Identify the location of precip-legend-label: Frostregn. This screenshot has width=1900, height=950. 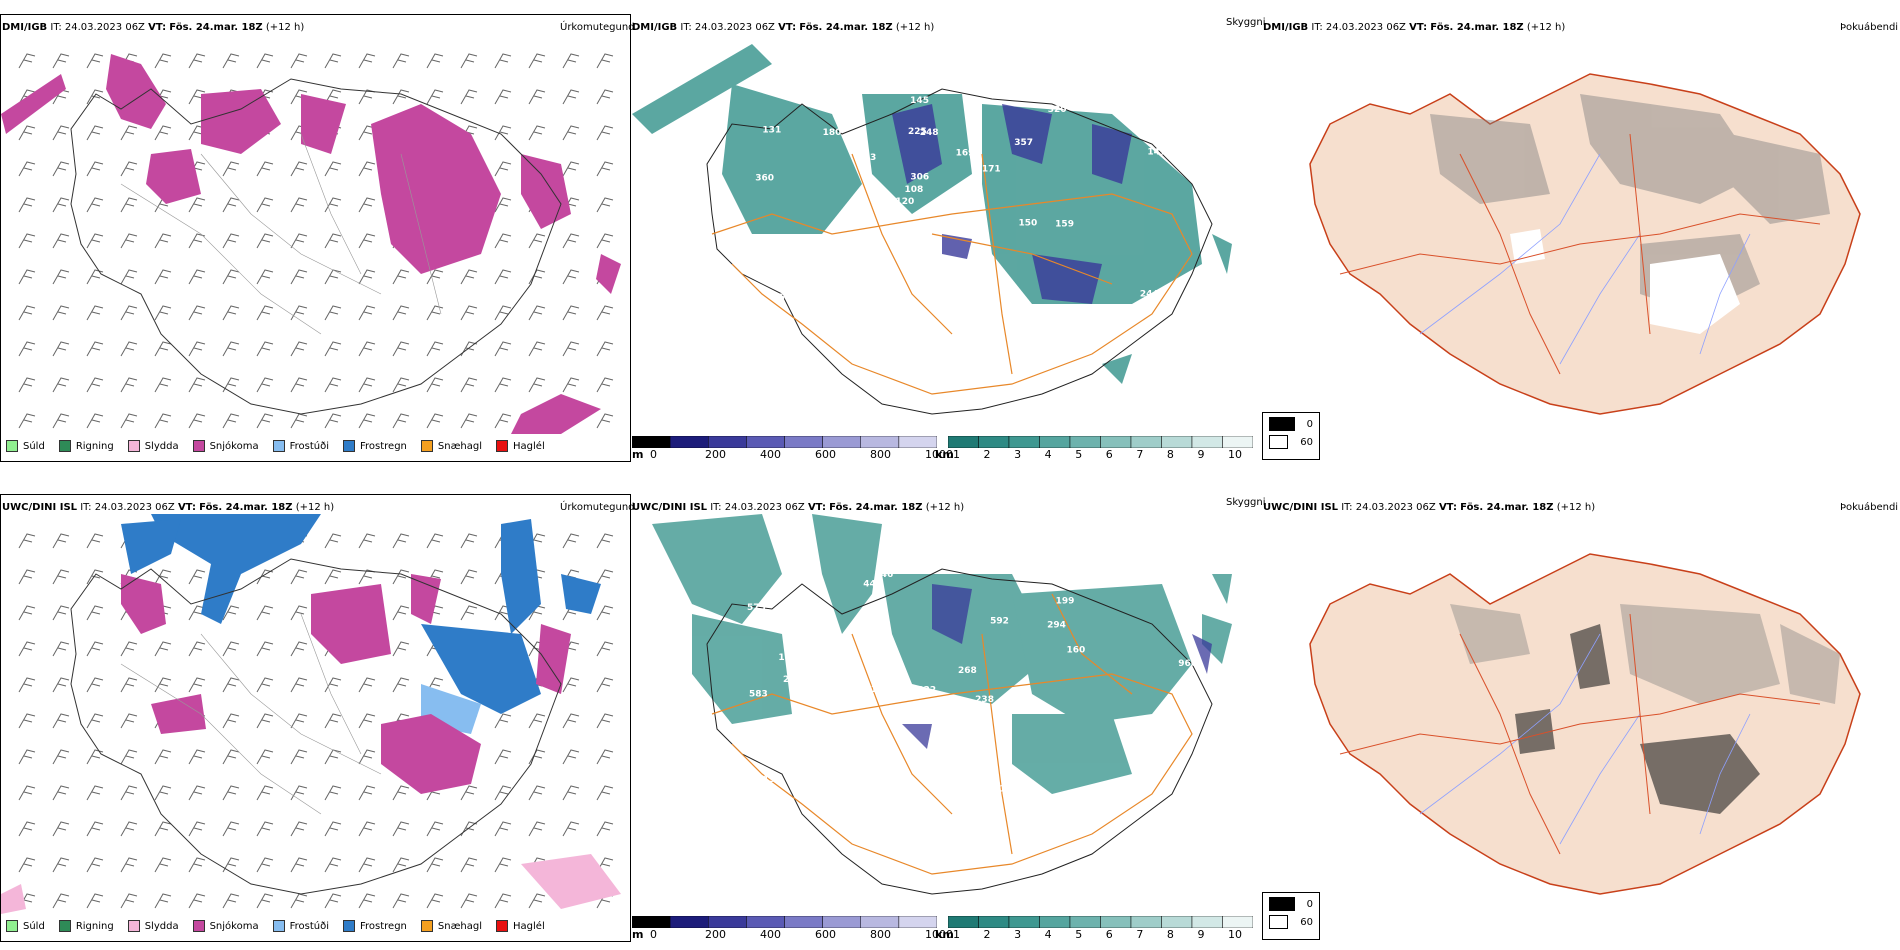
(383, 926).